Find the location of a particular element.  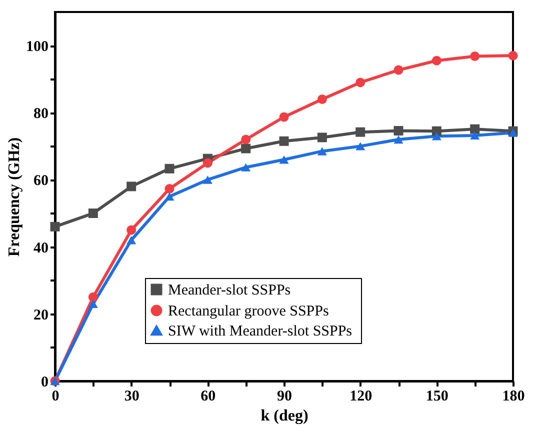

x-tick-label: 60 is located at coordinates (208, 396).